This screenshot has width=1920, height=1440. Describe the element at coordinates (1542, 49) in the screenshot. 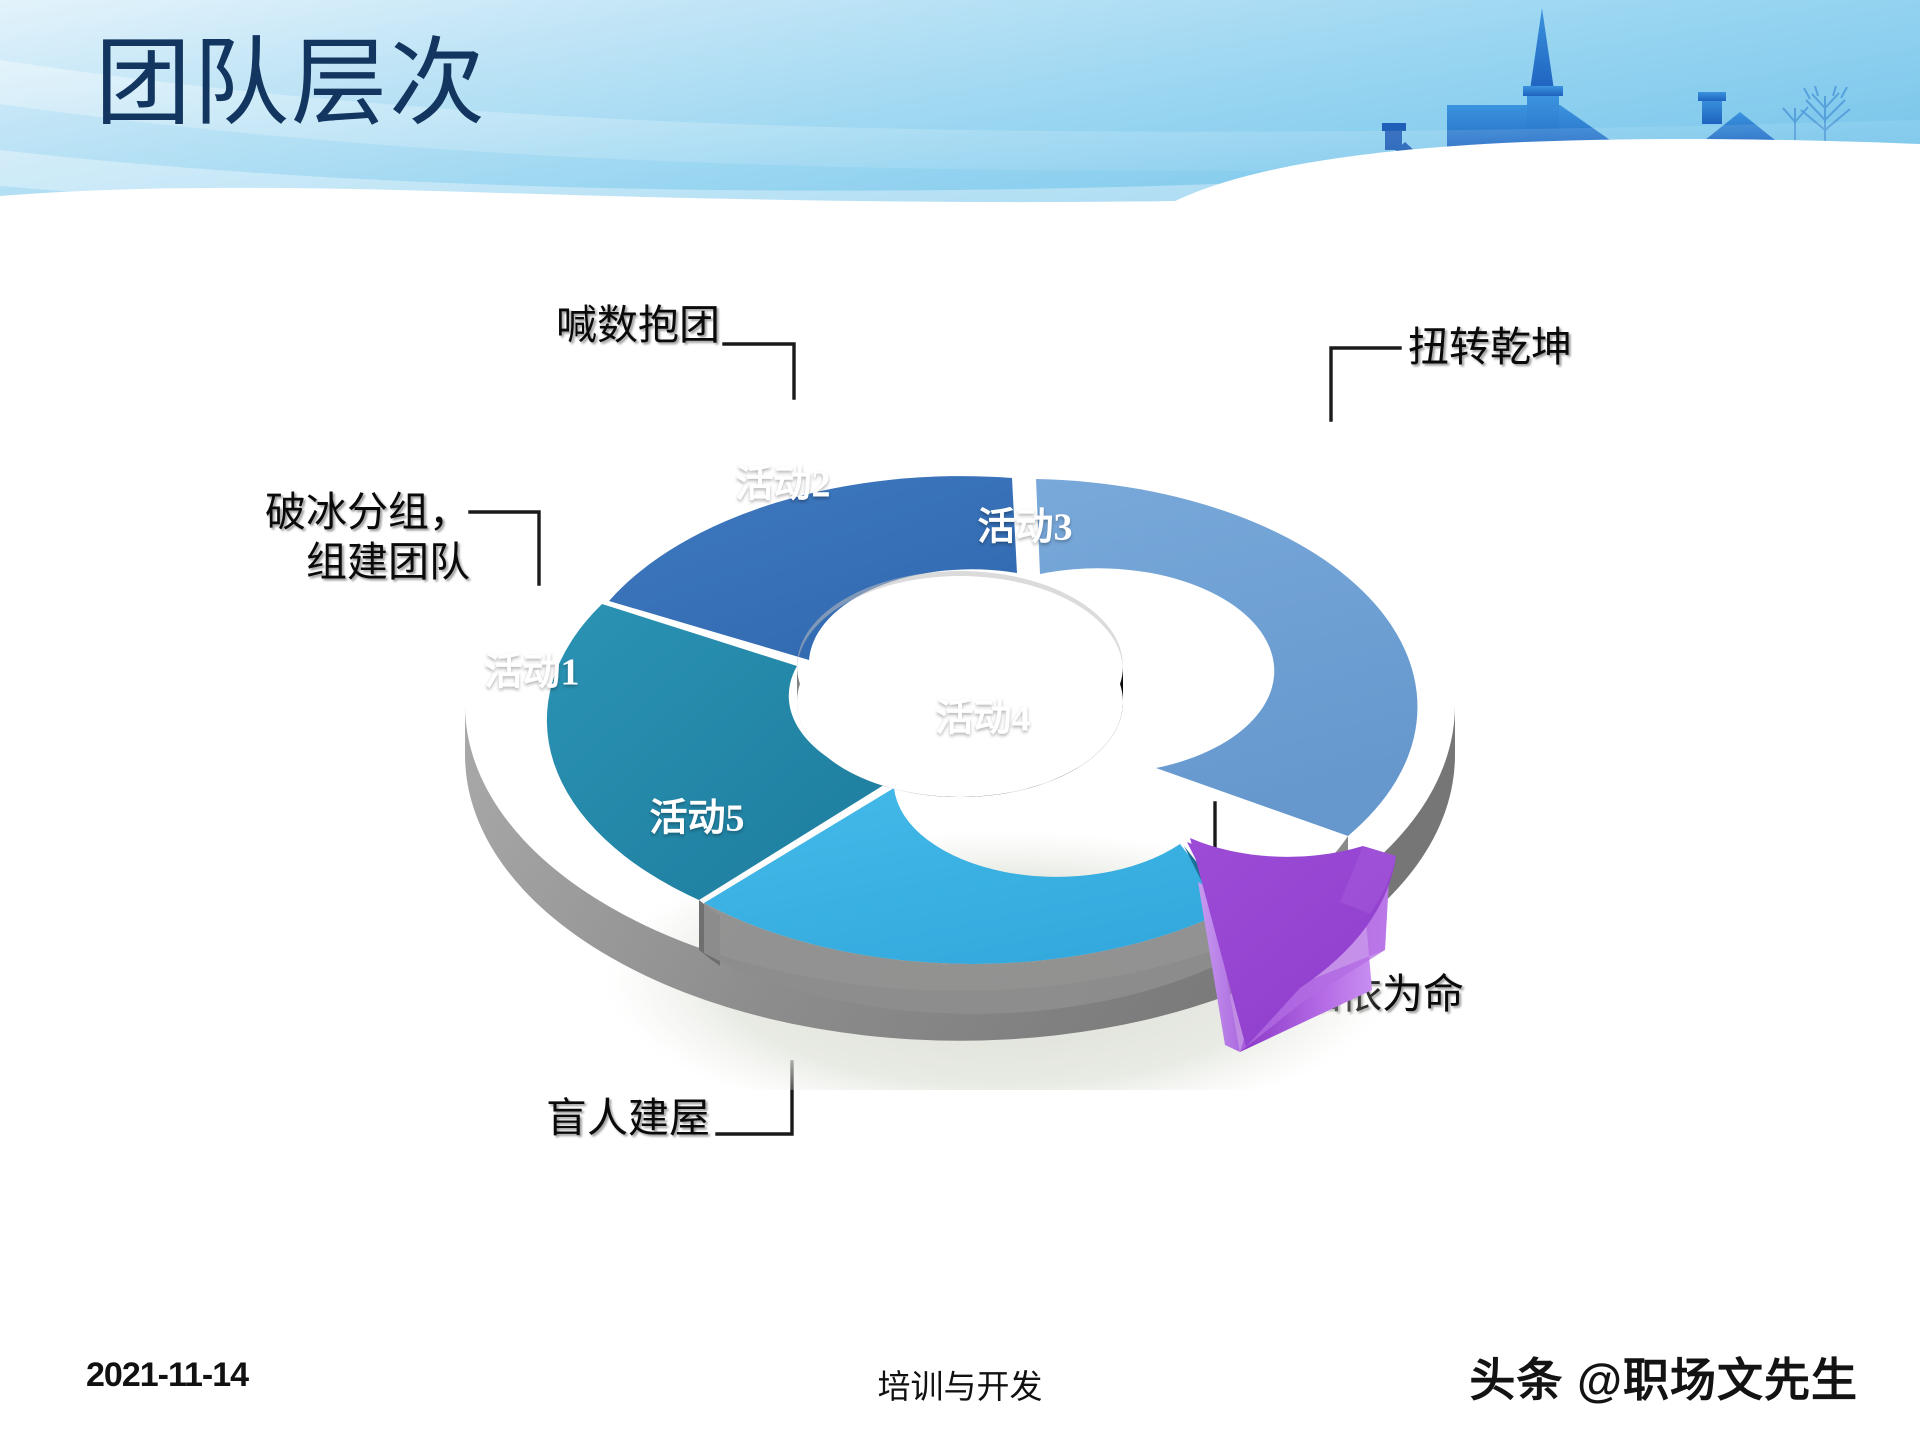

I see `church-spire-icon` at that location.